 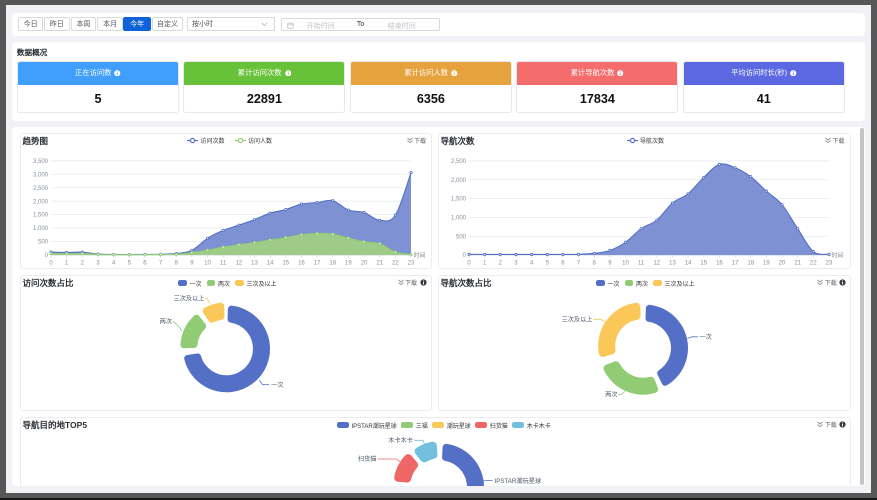 I want to click on svg-text: IPSTAR潮玩星球, so click(x=517, y=481).